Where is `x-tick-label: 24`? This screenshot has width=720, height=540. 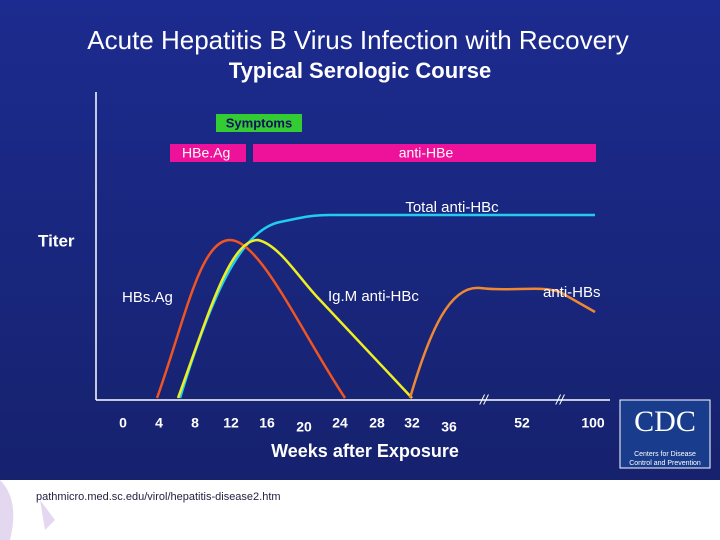 x-tick-label: 24 is located at coordinates (340, 423).